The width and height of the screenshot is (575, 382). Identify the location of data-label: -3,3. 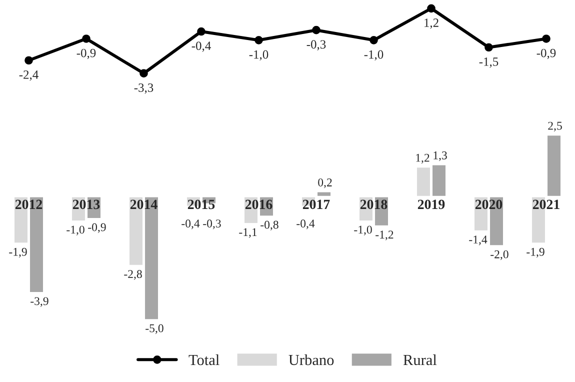
(144, 88).